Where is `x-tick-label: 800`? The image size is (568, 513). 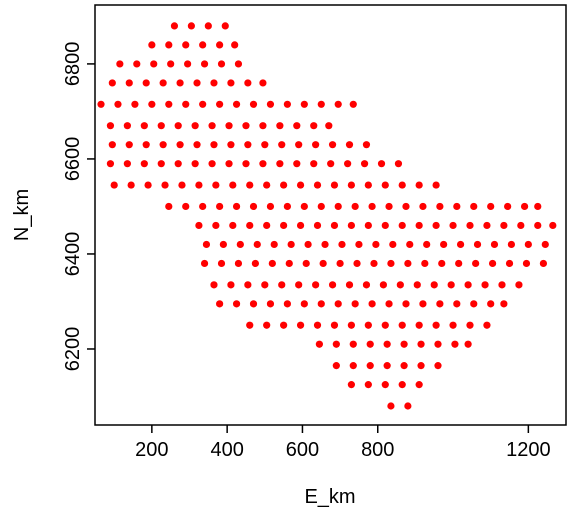
x-tick-label: 800 is located at coordinates (377, 450).